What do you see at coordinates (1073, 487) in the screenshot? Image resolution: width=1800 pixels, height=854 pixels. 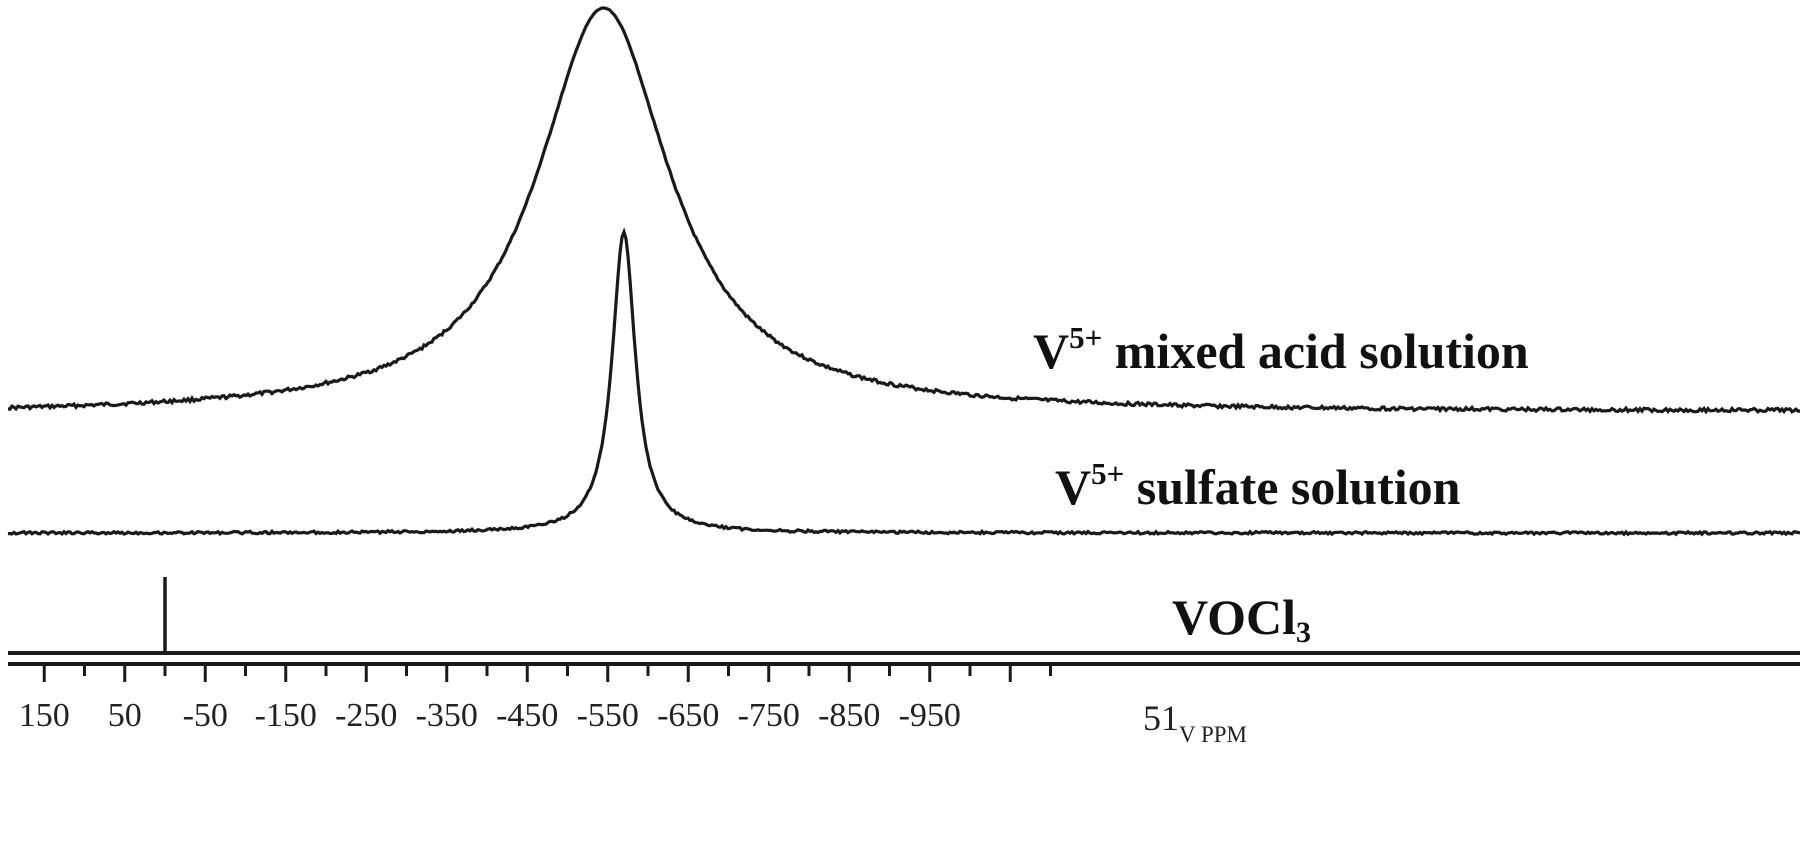 I see `label-sulfate-main: V` at bounding box center [1073, 487].